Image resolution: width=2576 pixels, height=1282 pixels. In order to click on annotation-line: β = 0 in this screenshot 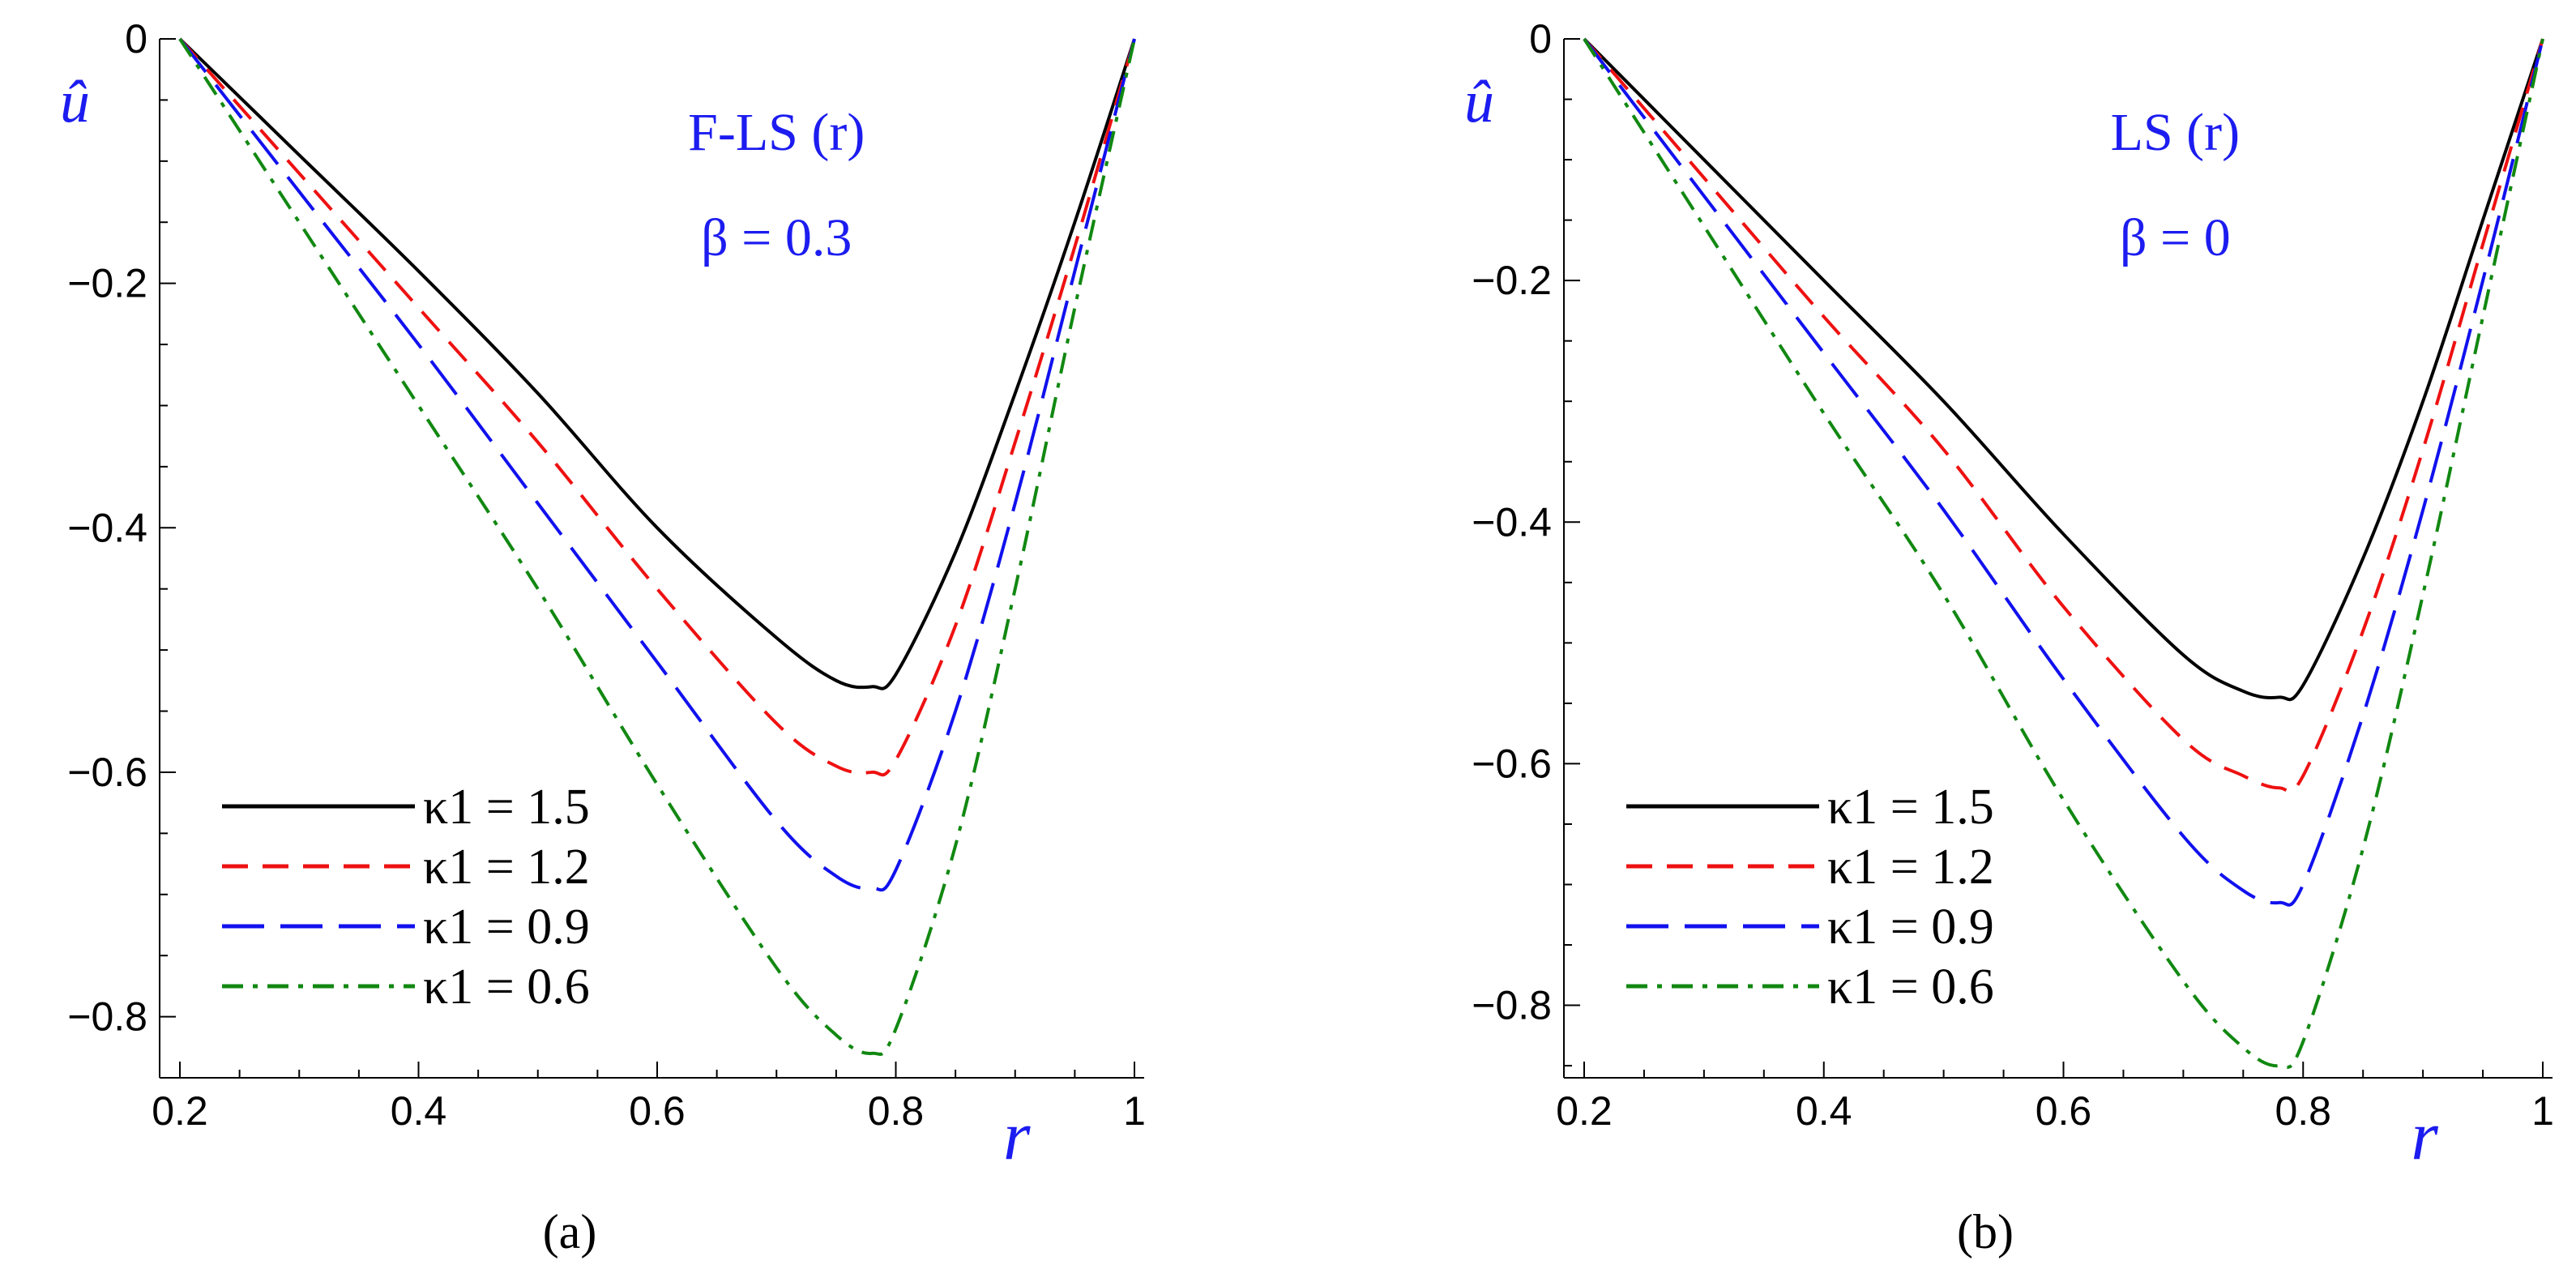, I will do `click(2175, 237)`.